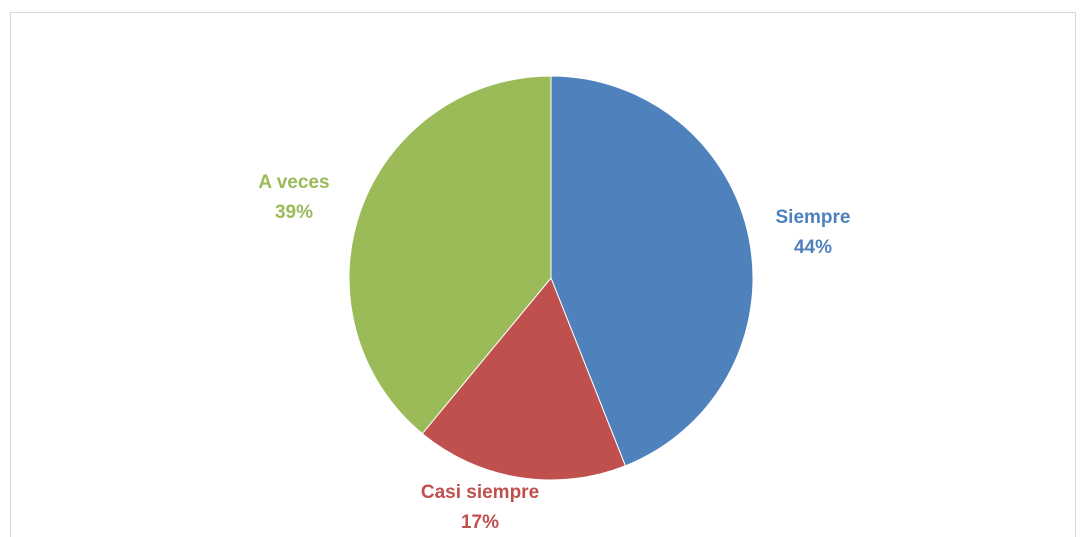  I want to click on slice-category-label: Casi siempre, so click(480, 492).